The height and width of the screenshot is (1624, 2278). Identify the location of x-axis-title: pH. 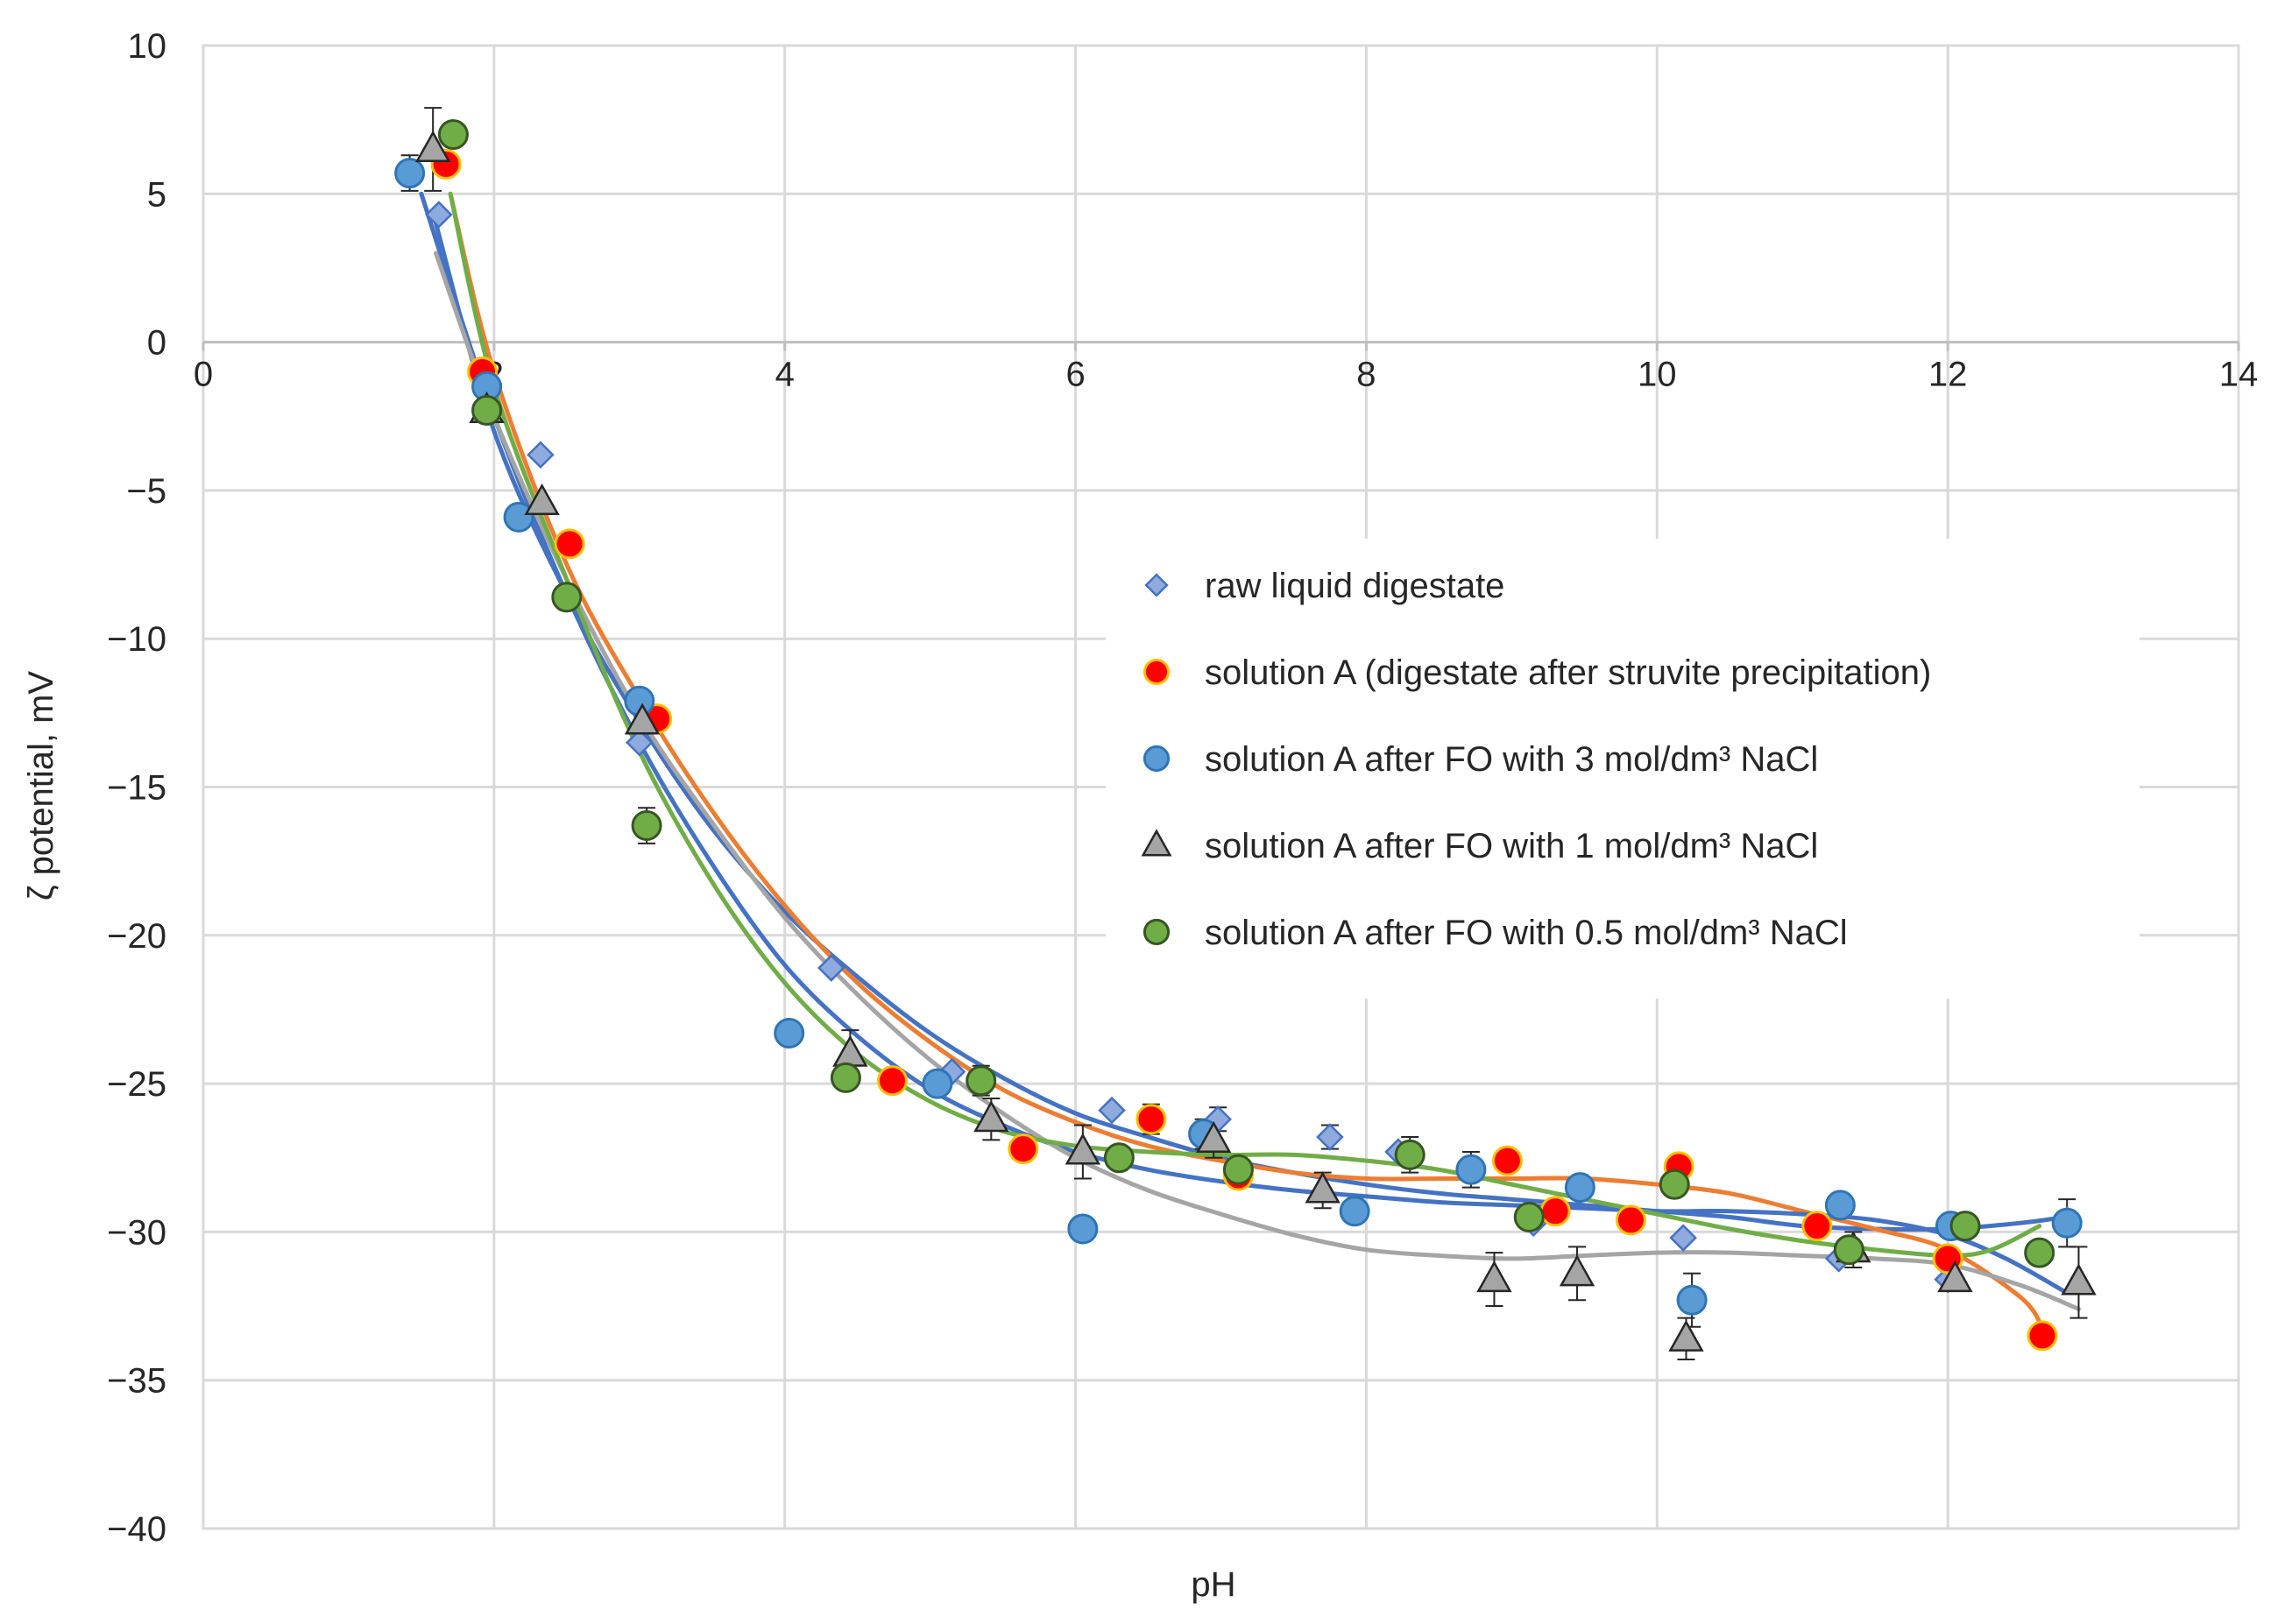
(1213, 1584).